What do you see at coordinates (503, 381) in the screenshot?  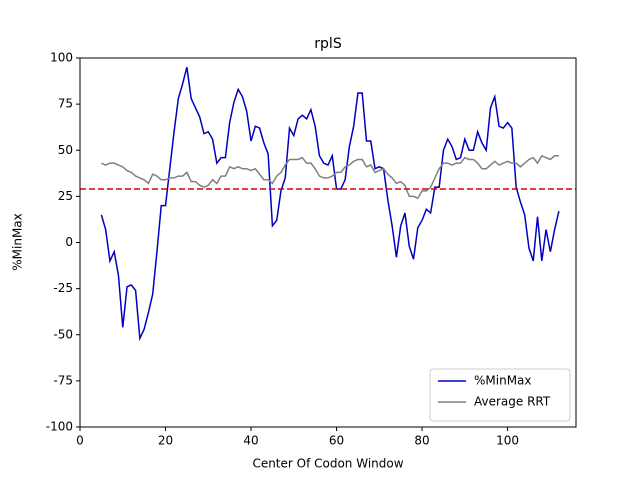 I see `legend-label: %MinMax` at bounding box center [503, 381].